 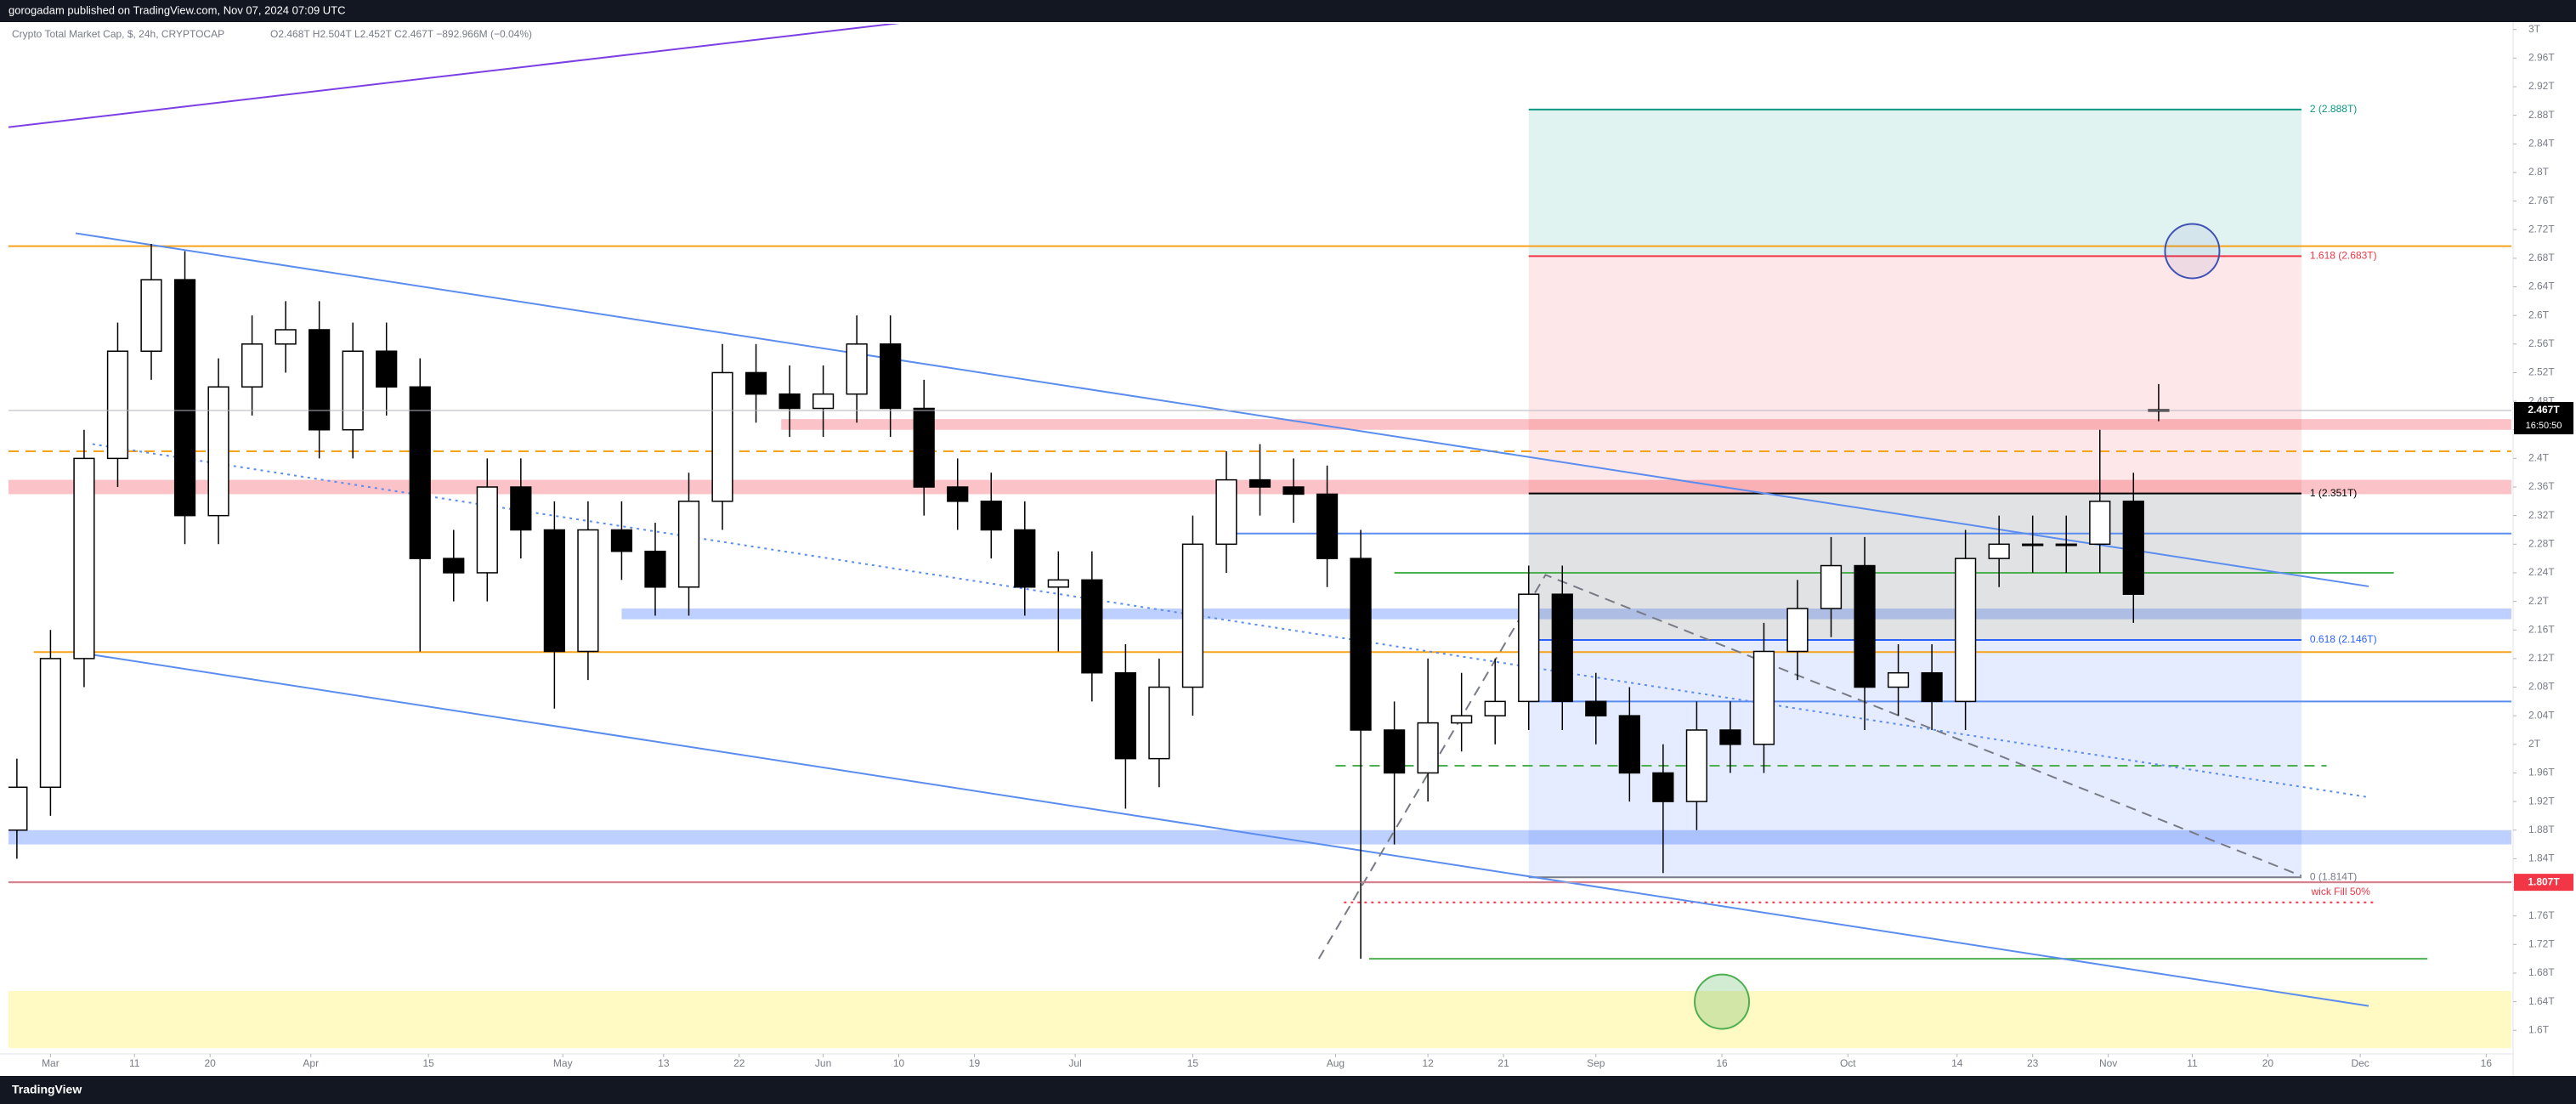 What do you see at coordinates (47, 1089) in the screenshot?
I see `brand: TradingView` at bounding box center [47, 1089].